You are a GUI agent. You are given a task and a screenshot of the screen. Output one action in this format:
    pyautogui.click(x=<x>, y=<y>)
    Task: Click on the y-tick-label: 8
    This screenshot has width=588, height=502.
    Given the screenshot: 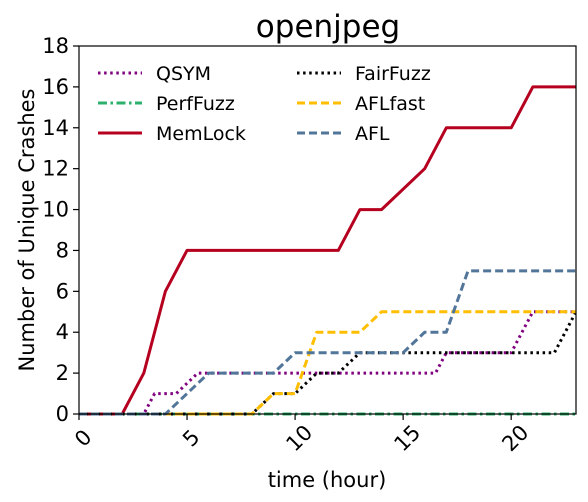 What is the action you would take?
    pyautogui.click(x=62, y=250)
    